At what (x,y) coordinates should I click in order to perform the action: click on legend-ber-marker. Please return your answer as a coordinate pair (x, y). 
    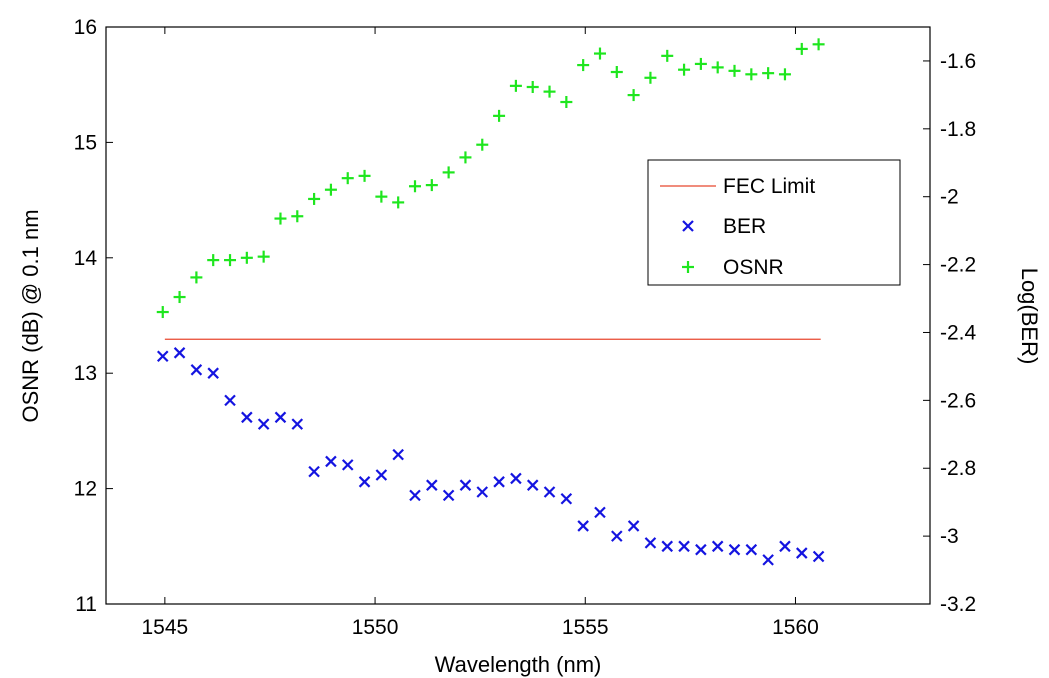
    Looking at the image, I should click on (688, 226).